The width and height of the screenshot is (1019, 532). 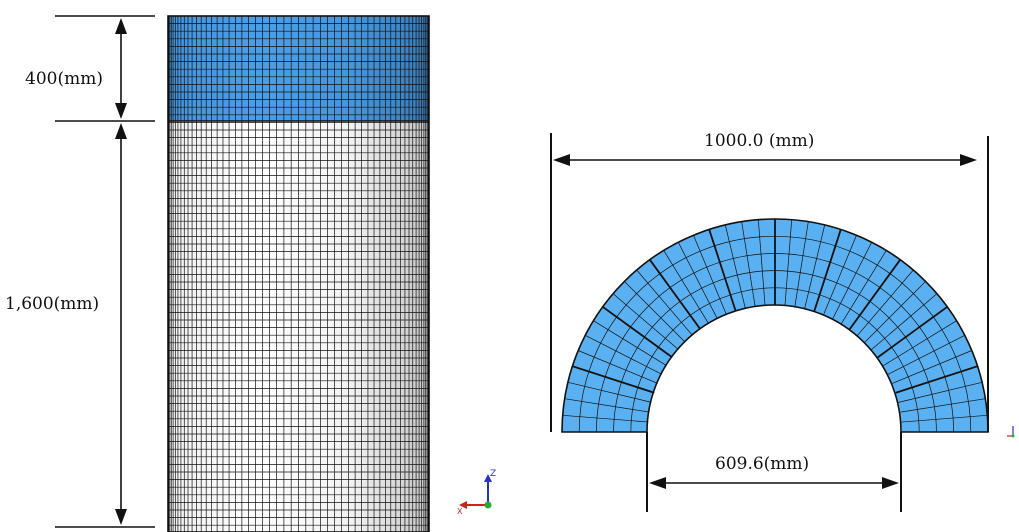 What do you see at coordinates (759, 141) in the screenshot?
I see `outer-width-label: 1000.0 (mm)` at bounding box center [759, 141].